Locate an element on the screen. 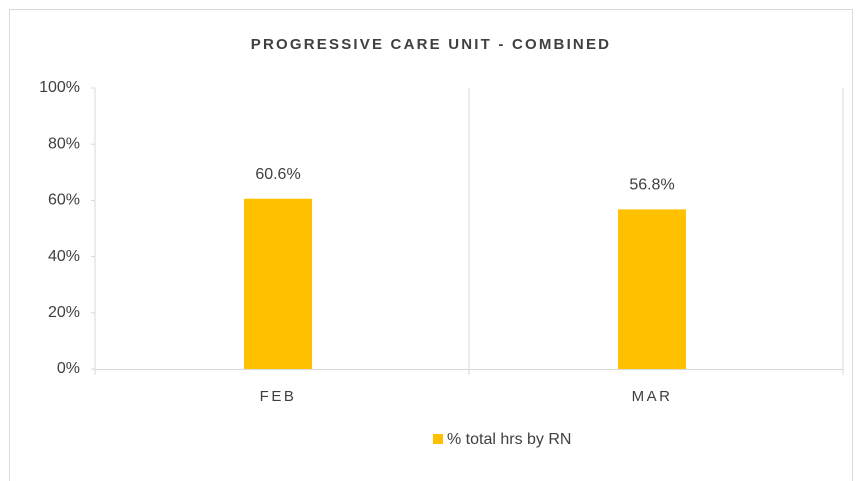 The width and height of the screenshot is (863, 481). legend-swatch is located at coordinates (438, 439).